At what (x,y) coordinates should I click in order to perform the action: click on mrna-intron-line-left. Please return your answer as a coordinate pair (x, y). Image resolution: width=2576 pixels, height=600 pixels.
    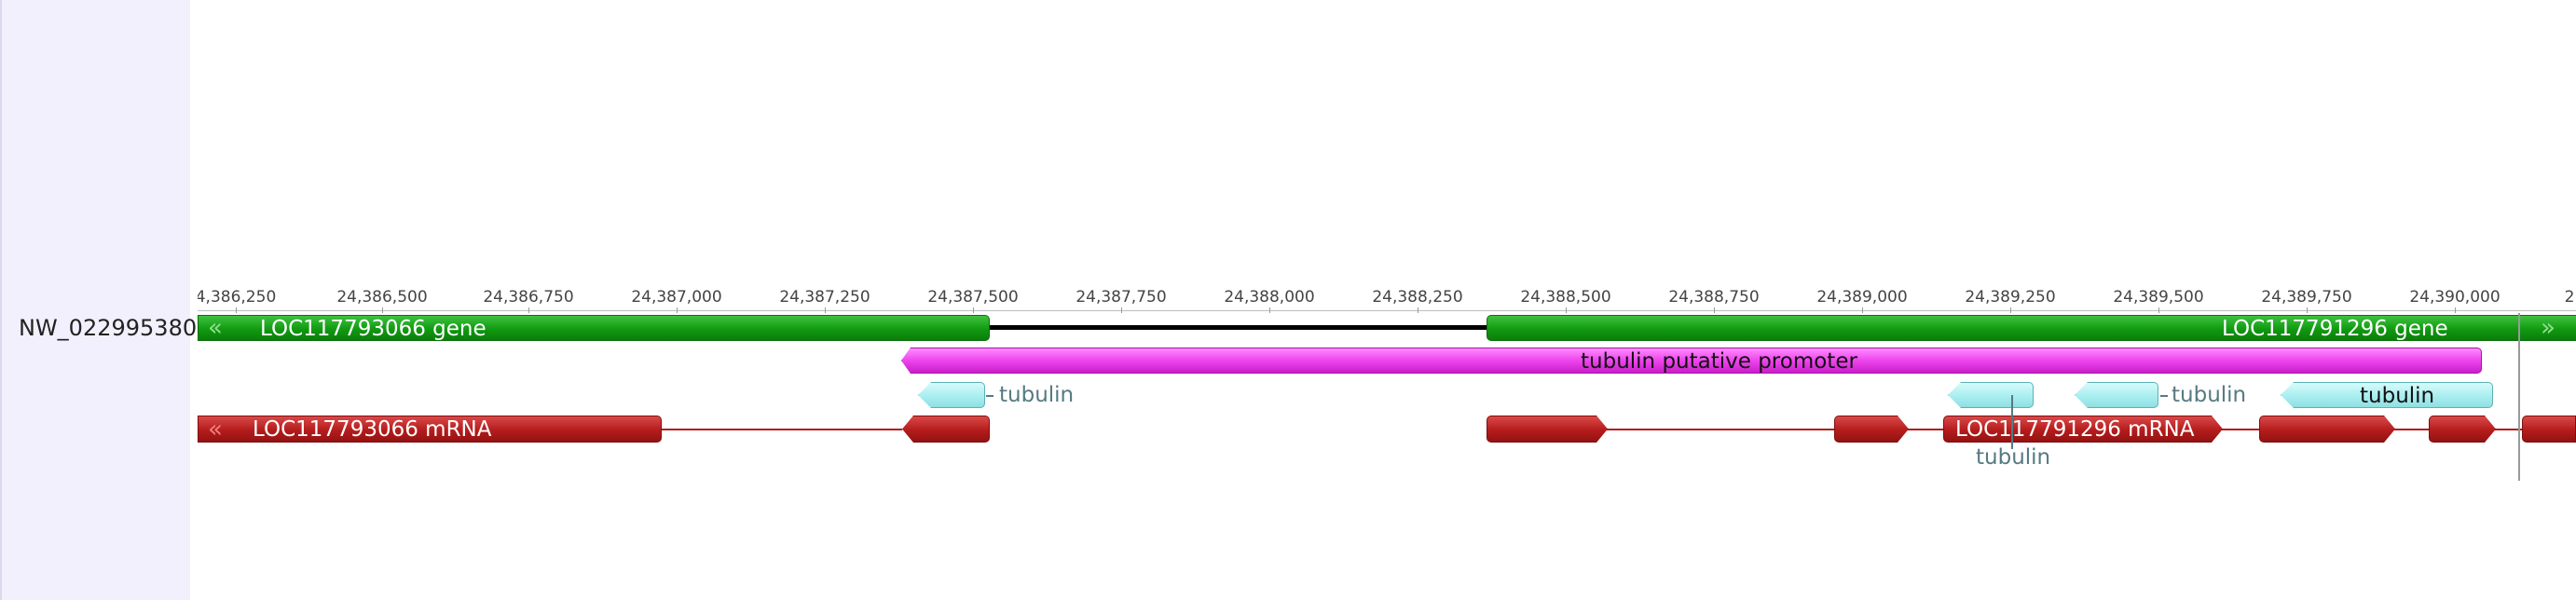
    Looking at the image, I should click on (781, 429).